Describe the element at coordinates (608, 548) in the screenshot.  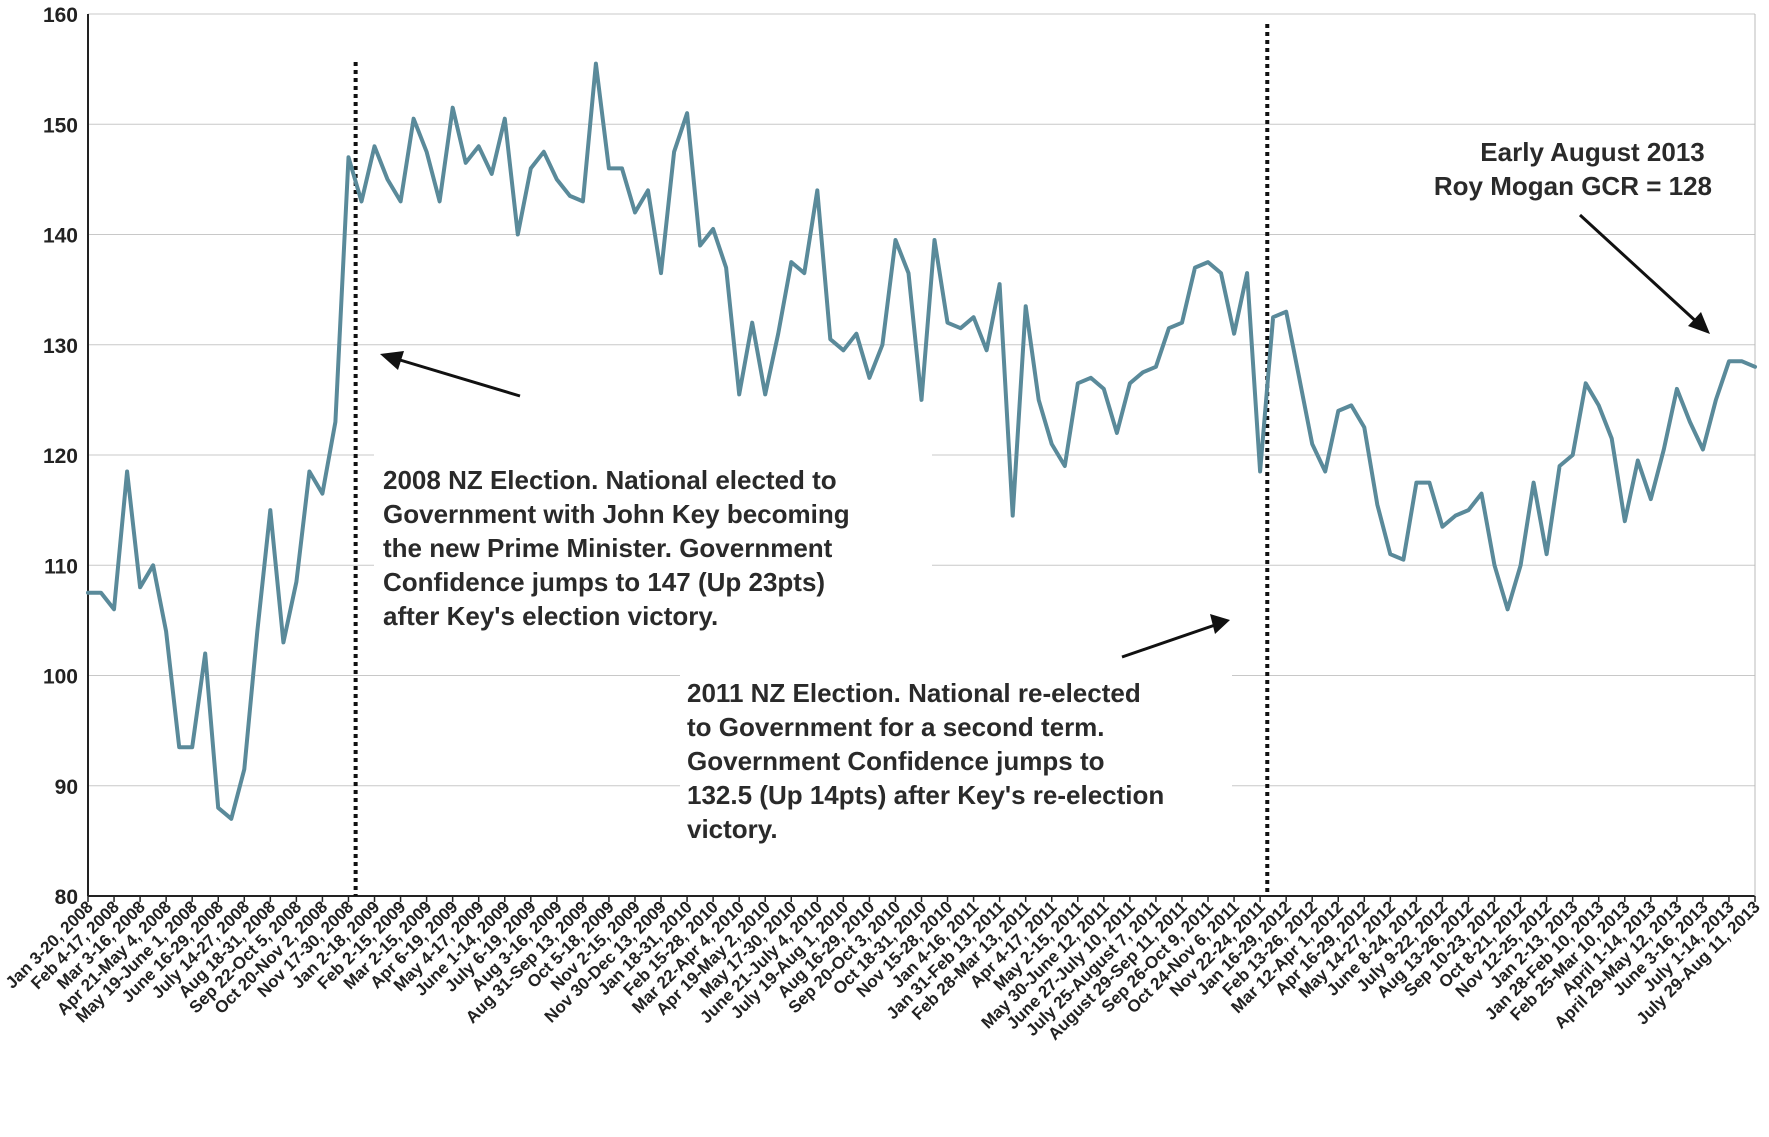
I see `annotation-2008-line-3: the new Prime Minister. Government` at that location.